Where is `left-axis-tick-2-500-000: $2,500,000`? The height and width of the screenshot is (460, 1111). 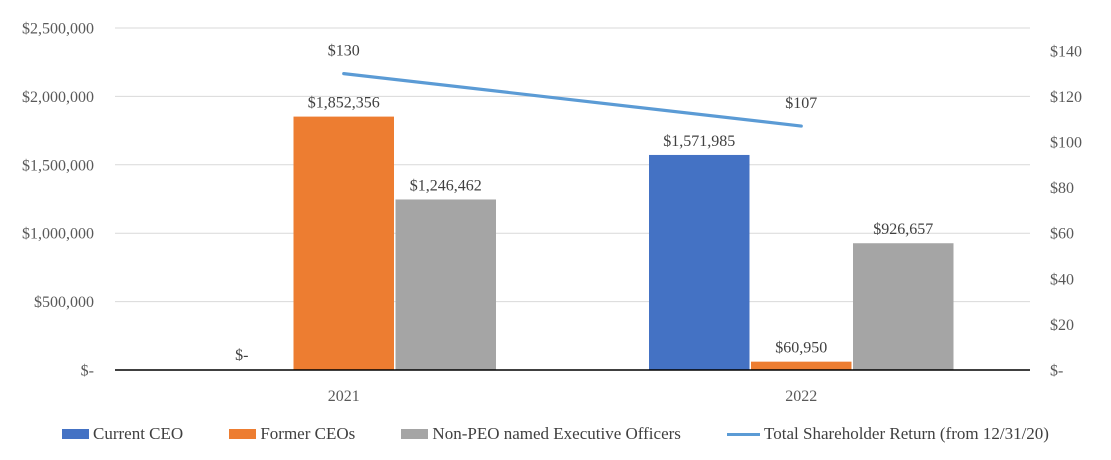
left-axis-tick-2-500-000: $2,500,000 is located at coordinates (58, 29).